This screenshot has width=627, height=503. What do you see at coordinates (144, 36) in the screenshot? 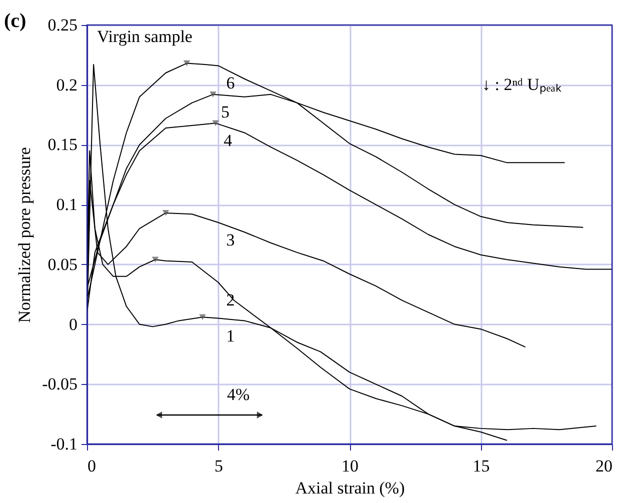
I see `annotation: Virgin sample` at bounding box center [144, 36].